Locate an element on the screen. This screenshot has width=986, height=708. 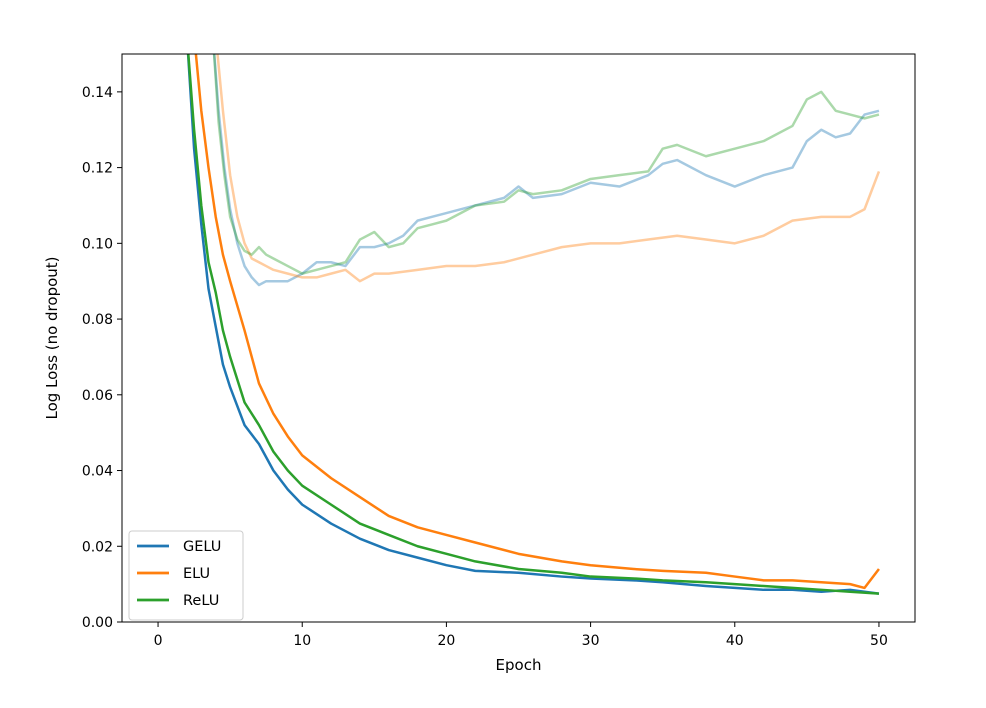
x-tick-label: 50 is located at coordinates (879, 641).